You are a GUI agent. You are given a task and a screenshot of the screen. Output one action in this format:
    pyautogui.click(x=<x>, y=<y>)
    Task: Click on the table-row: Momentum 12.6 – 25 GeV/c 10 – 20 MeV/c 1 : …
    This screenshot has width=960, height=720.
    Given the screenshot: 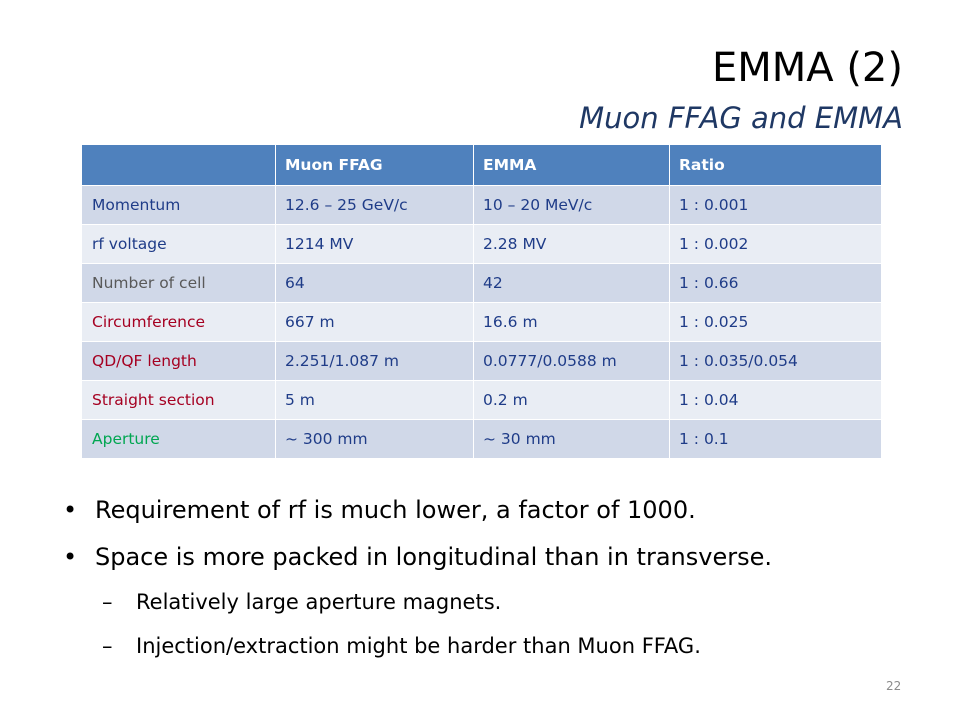 What is the action you would take?
    pyautogui.click(x=481, y=205)
    